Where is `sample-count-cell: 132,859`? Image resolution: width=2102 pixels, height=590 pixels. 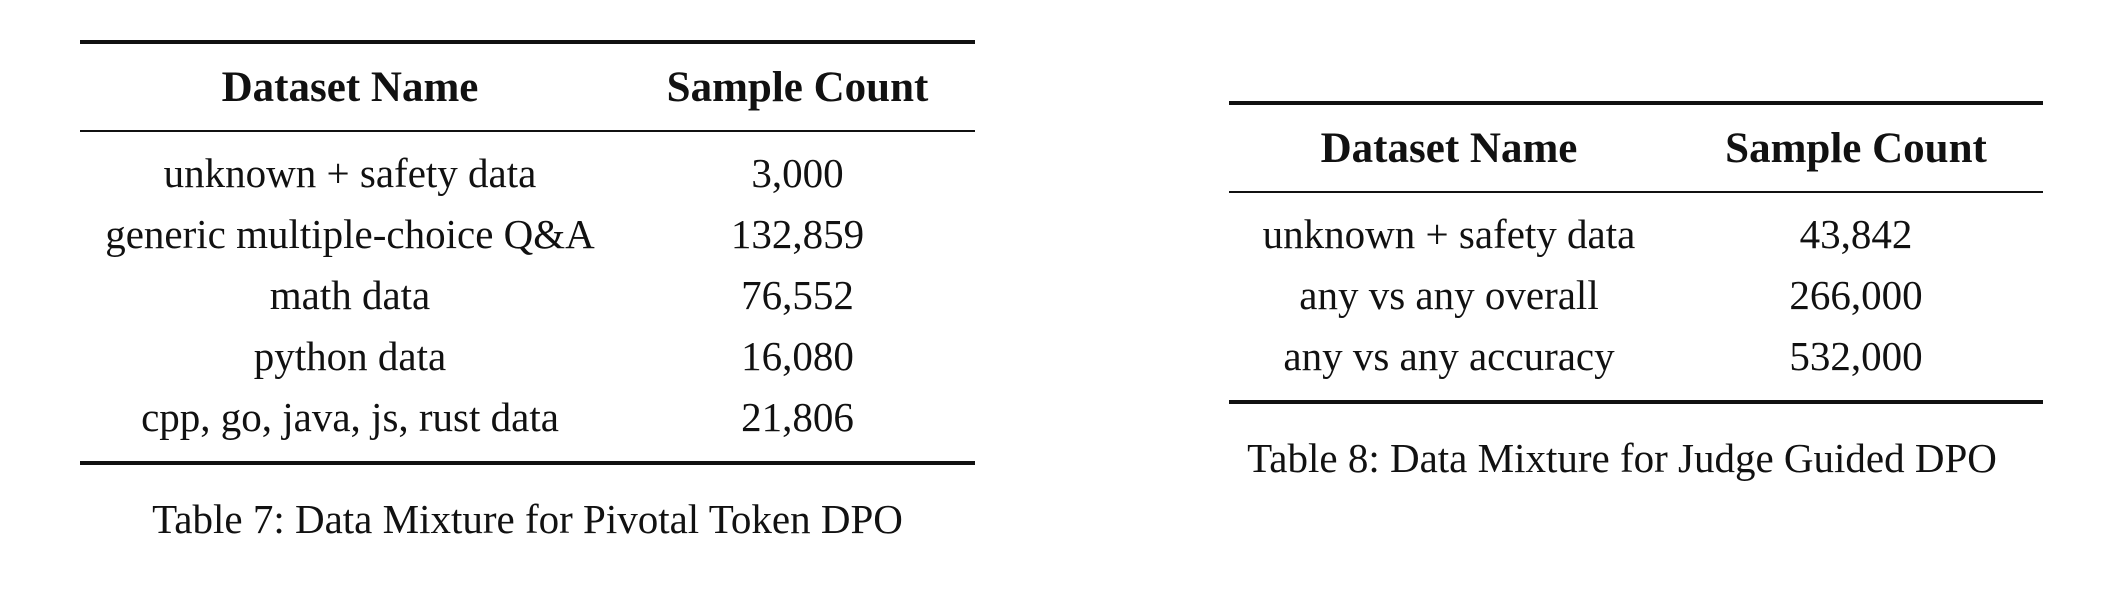 sample-count-cell: 132,859 is located at coordinates (797, 233).